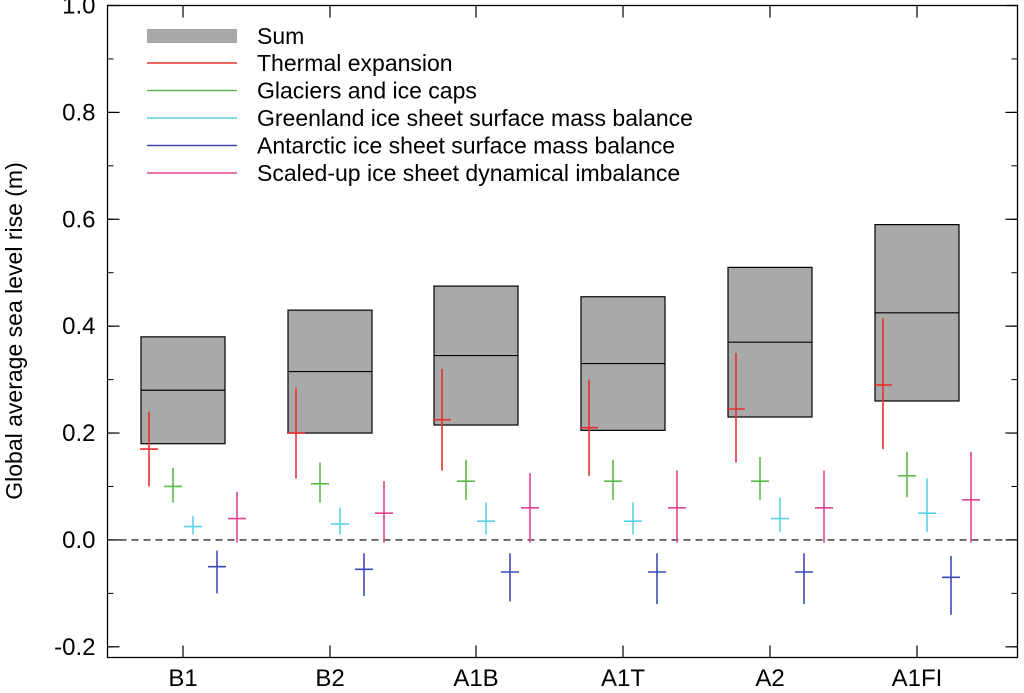  I want to click on x-tick-label: B1, so click(182, 678).